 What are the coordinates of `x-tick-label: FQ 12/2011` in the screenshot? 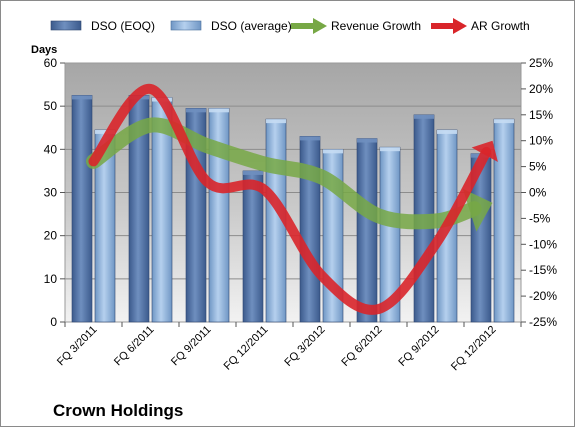 It's located at (246, 348).